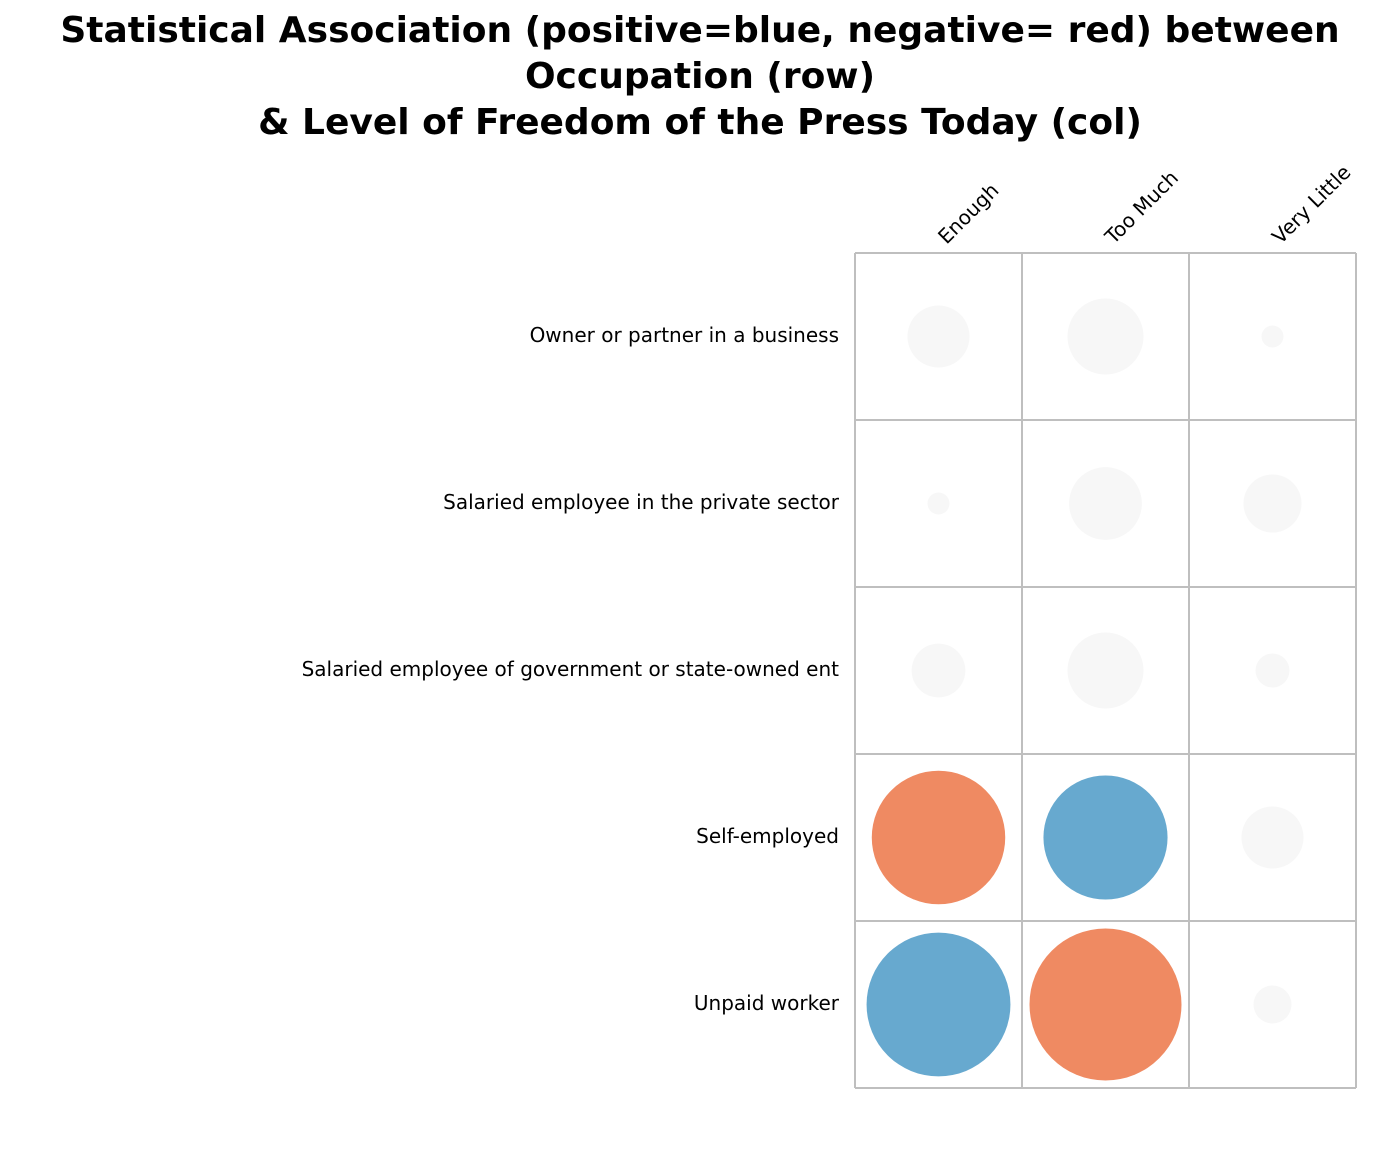 The image size is (1400, 1152). Describe the element at coordinates (938, 336) in the screenshot. I see `cell-circle-r0-c0` at that location.